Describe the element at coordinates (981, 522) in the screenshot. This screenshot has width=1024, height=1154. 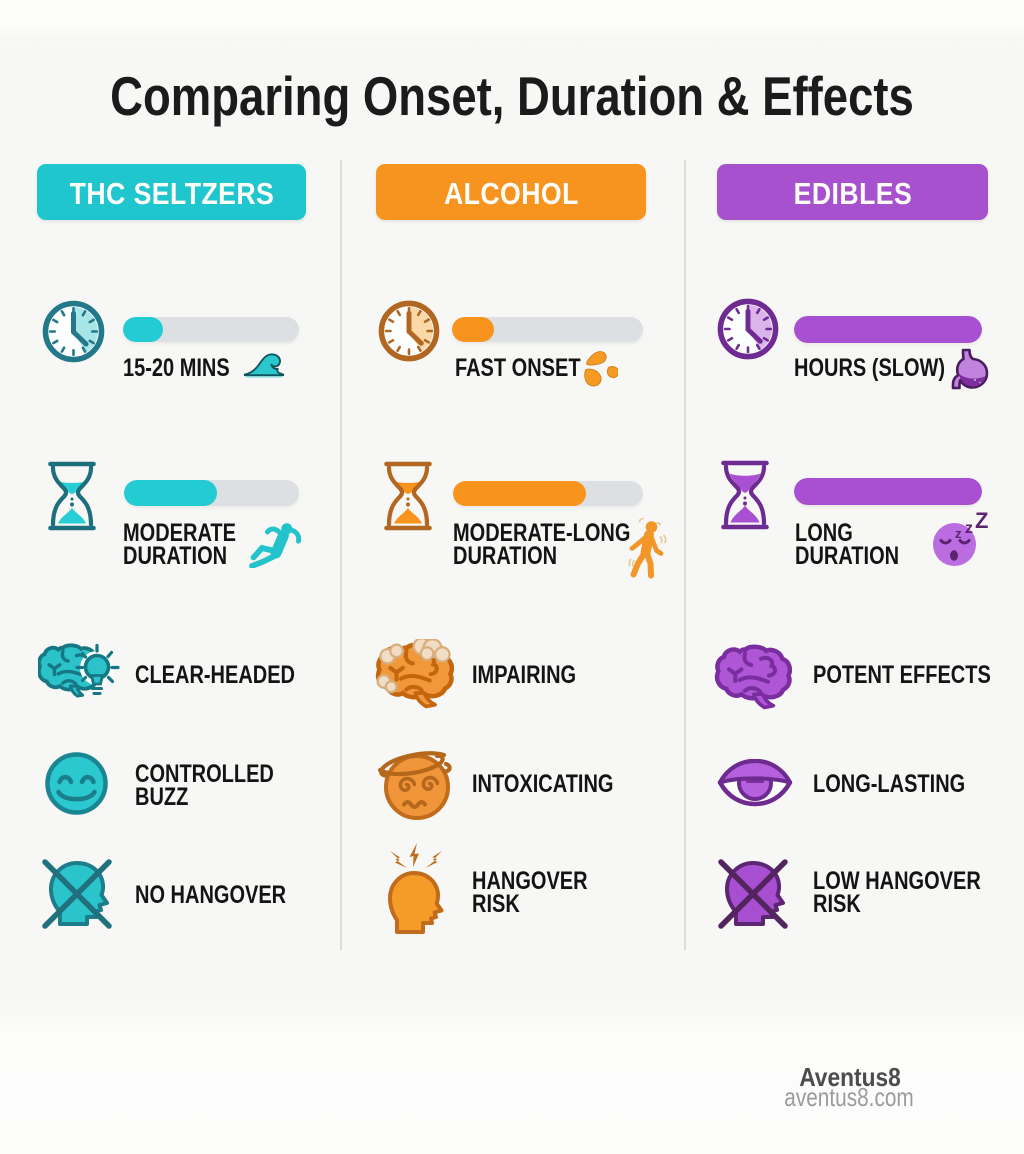
I see `svg-text: Z` at that location.